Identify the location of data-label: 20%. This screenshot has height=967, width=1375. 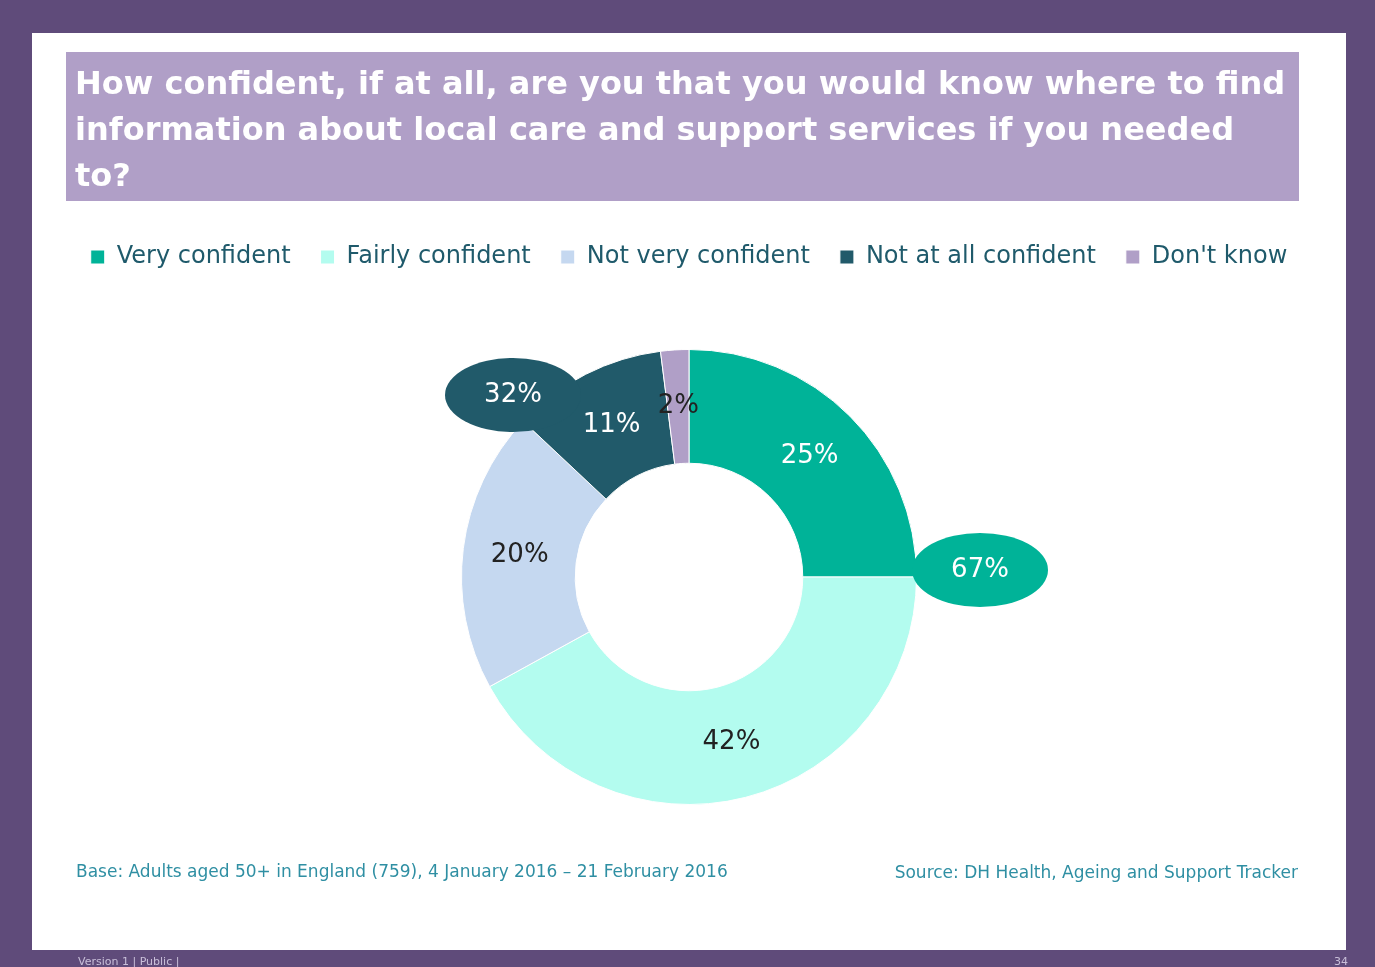
(519, 553).